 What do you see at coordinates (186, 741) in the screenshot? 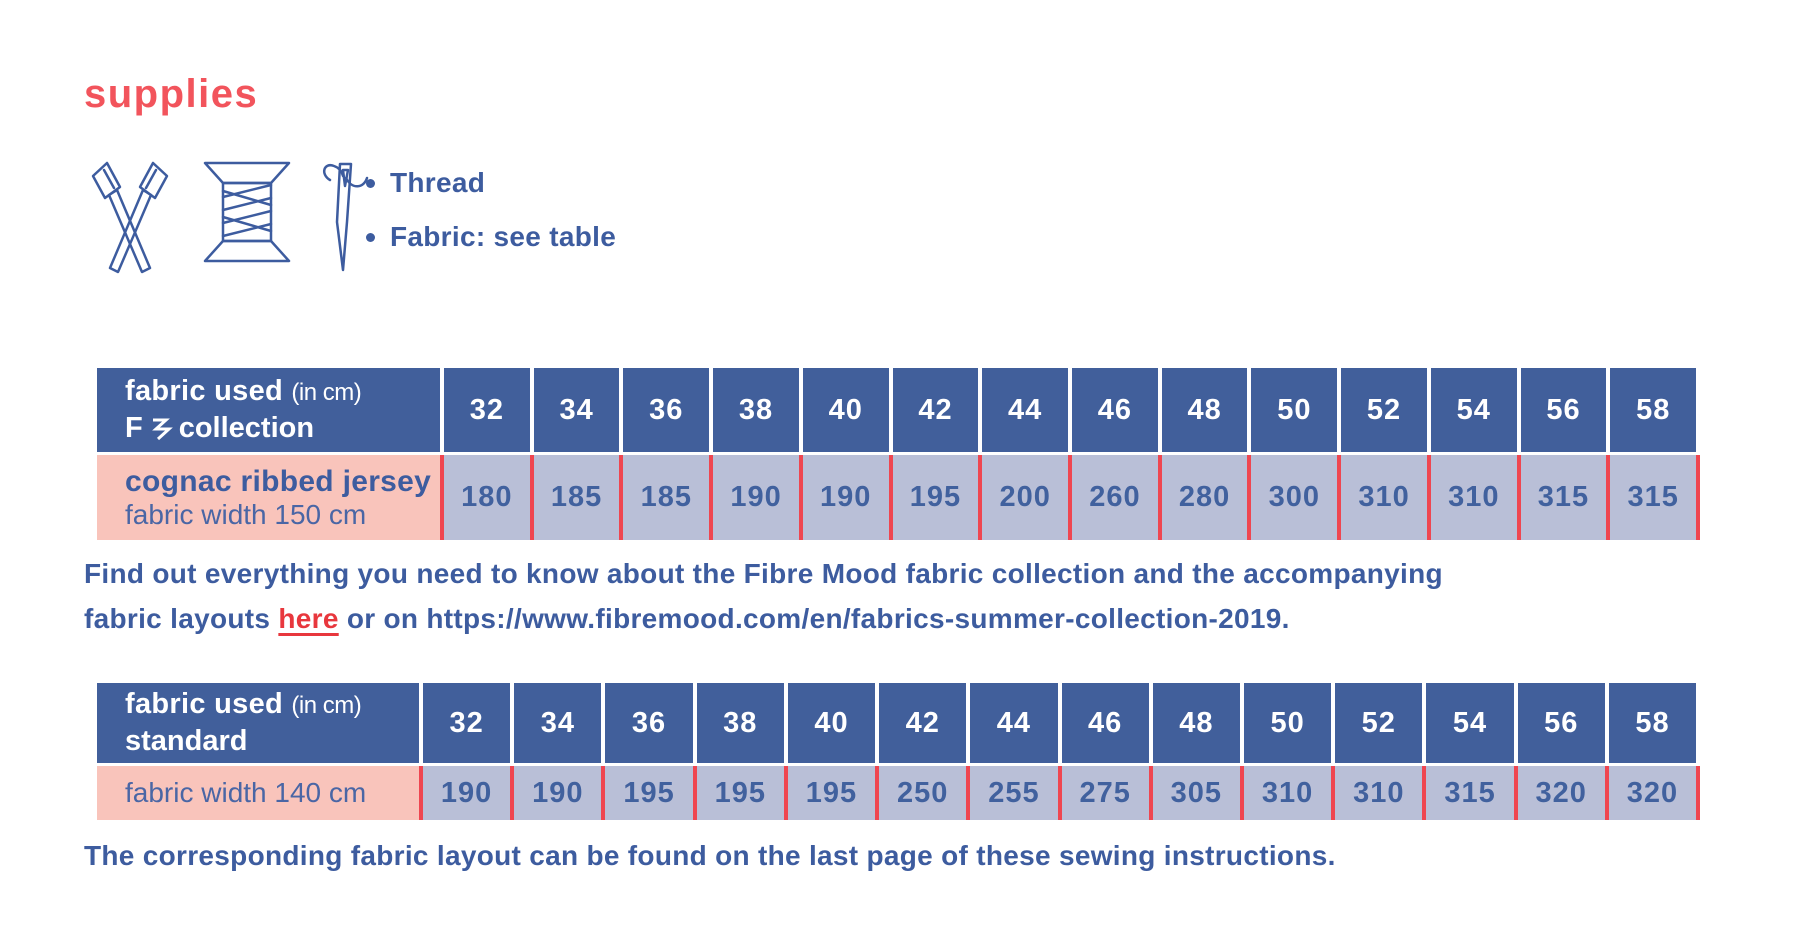
I see `header-subtitle: standard` at bounding box center [186, 741].